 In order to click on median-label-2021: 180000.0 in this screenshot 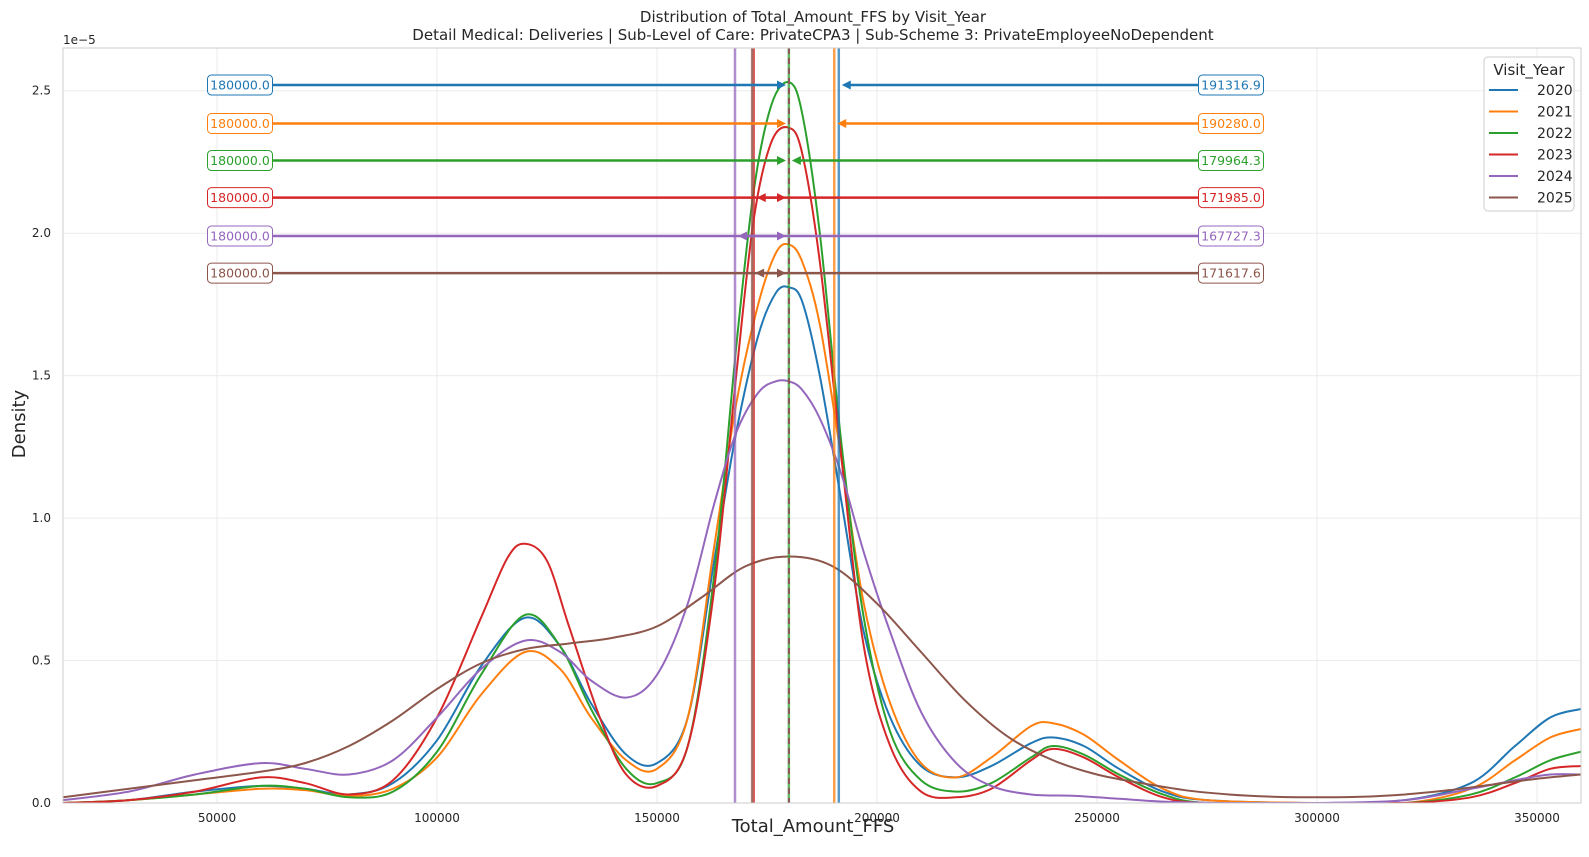, I will do `click(240, 123)`.